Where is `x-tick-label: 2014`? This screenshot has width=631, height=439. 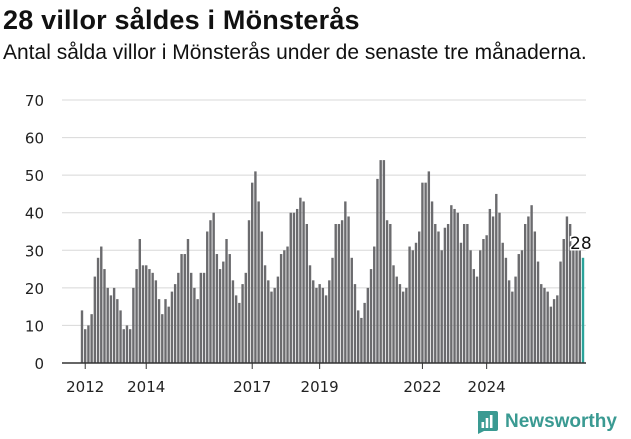
x-tick-label: 2014 is located at coordinates (146, 387).